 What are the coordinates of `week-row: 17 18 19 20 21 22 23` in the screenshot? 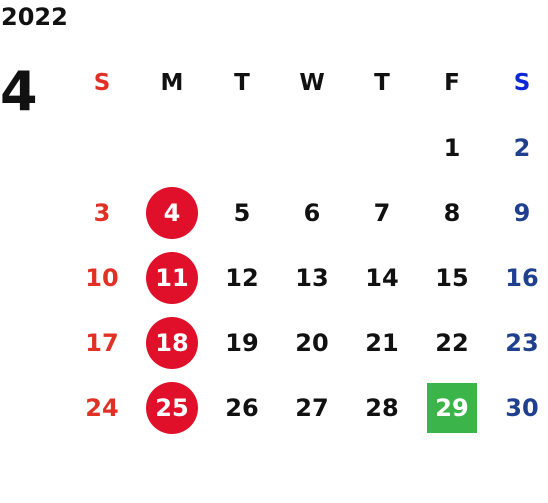 It's located at (307, 342).